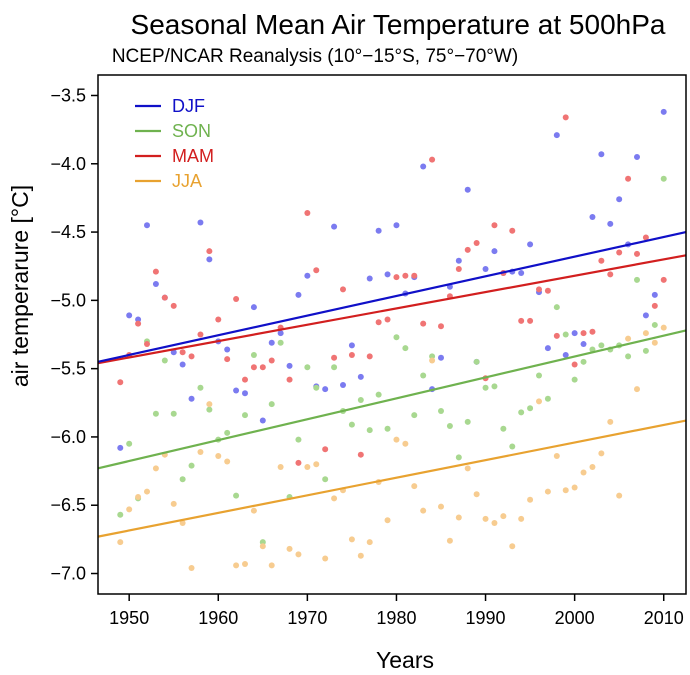  I want to click on legend: DJF SON MAM JJA, so click(174, 143).